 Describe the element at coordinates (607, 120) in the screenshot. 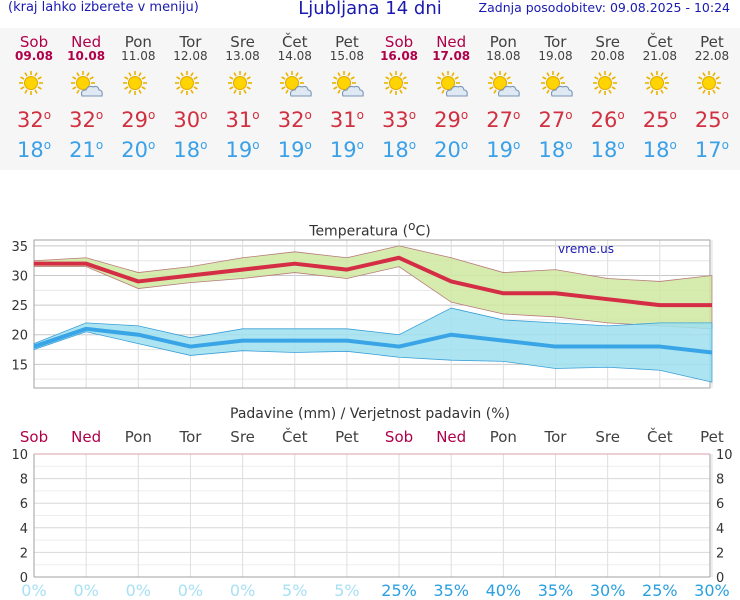

I see `max-temperature: 26o` at that location.